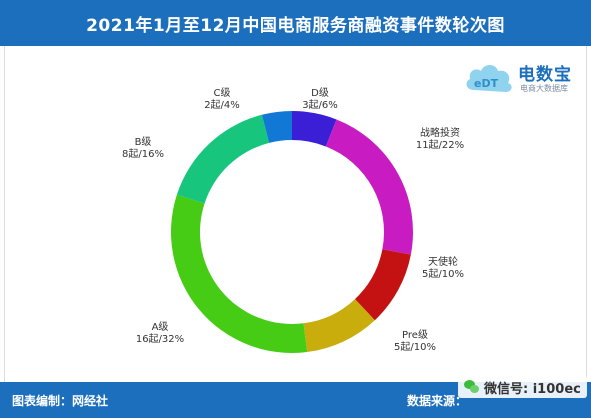 This screenshot has width=591, height=418. I want to click on footer-compiled-by: 图表编制：网经社, so click(60, 401).